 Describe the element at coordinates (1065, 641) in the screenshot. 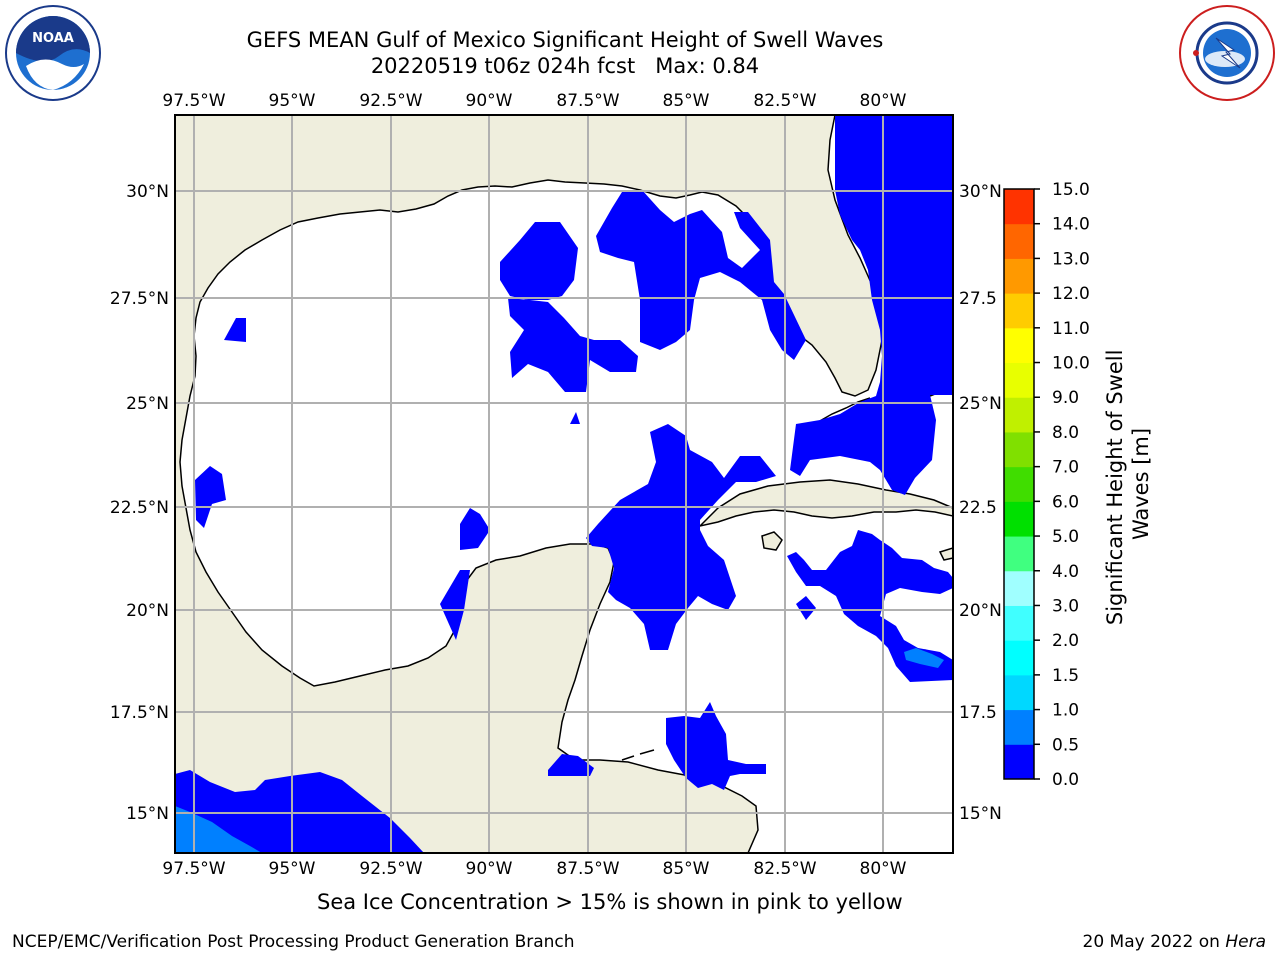

I see `colorbar-tick-label: 2.0` at that location.